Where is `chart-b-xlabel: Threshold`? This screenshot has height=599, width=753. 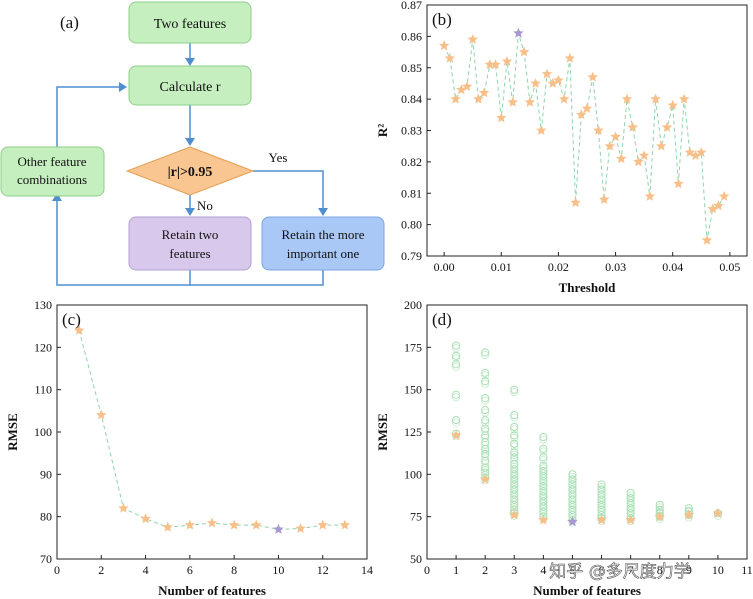 chart-b-xlabel: Threshold is located at coordinates (588, 287).